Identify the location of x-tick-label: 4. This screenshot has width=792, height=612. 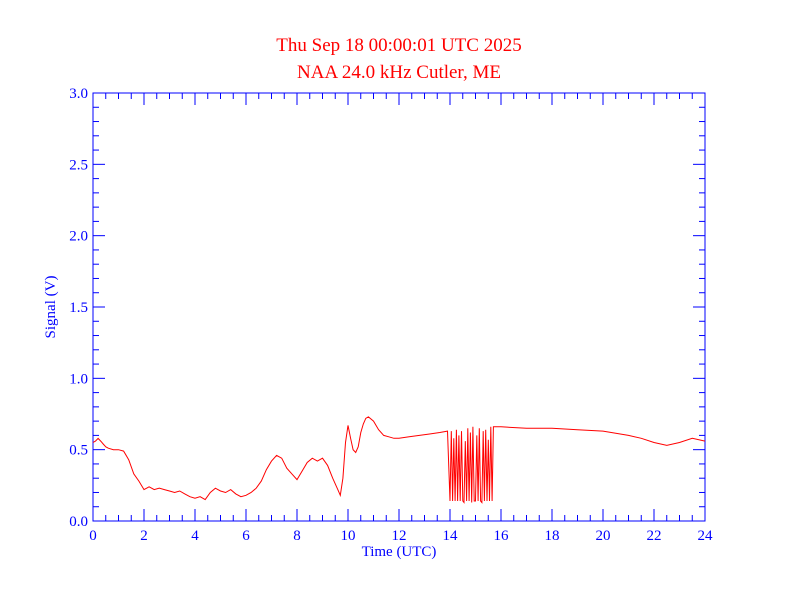
(195, 536).